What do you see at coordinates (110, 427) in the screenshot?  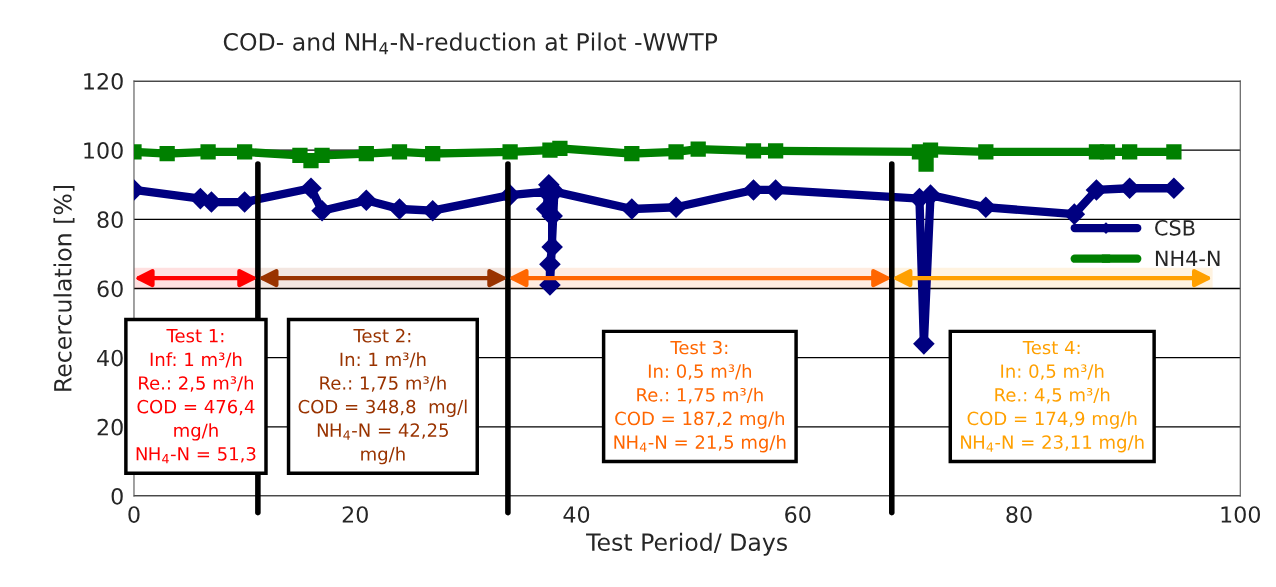 I see `y-tick-label: 20` at bounding box center [110, 427].